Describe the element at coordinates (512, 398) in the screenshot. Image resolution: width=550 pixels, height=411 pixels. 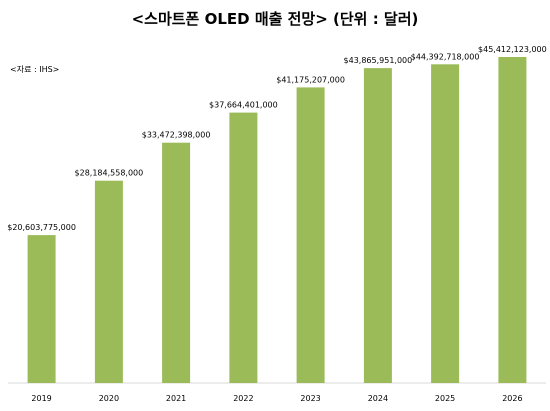
I see `x-tick-label-2026: 2026` at that location.